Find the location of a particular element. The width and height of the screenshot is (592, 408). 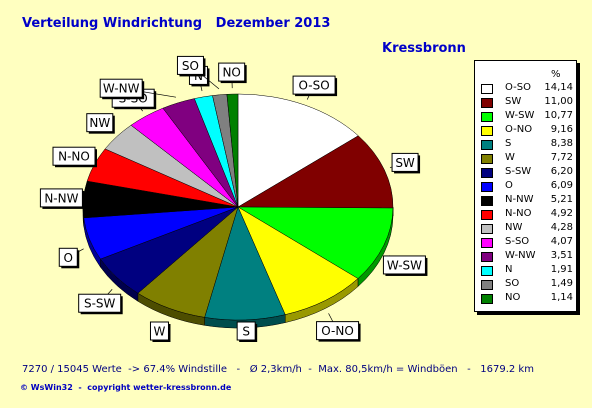

slice-label: O is located at coordinates (68, 258).